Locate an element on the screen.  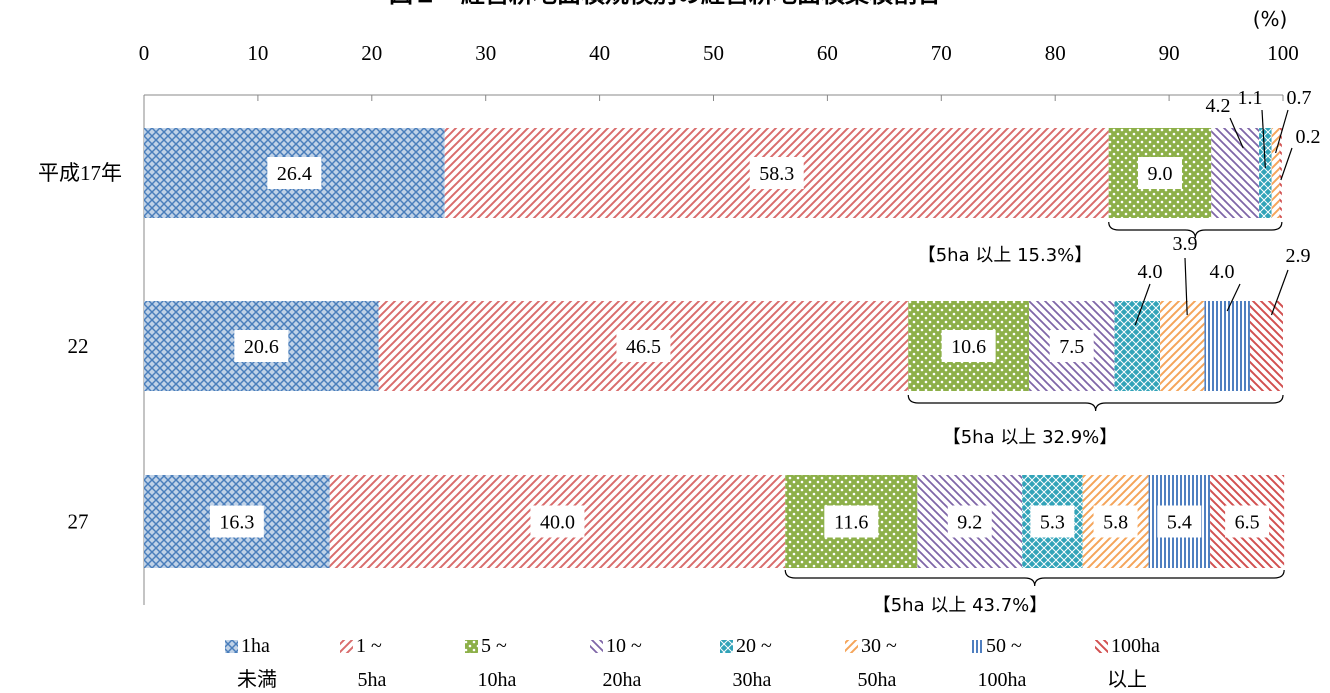
data-label: 20.6 is located at coordinates (261, 347).